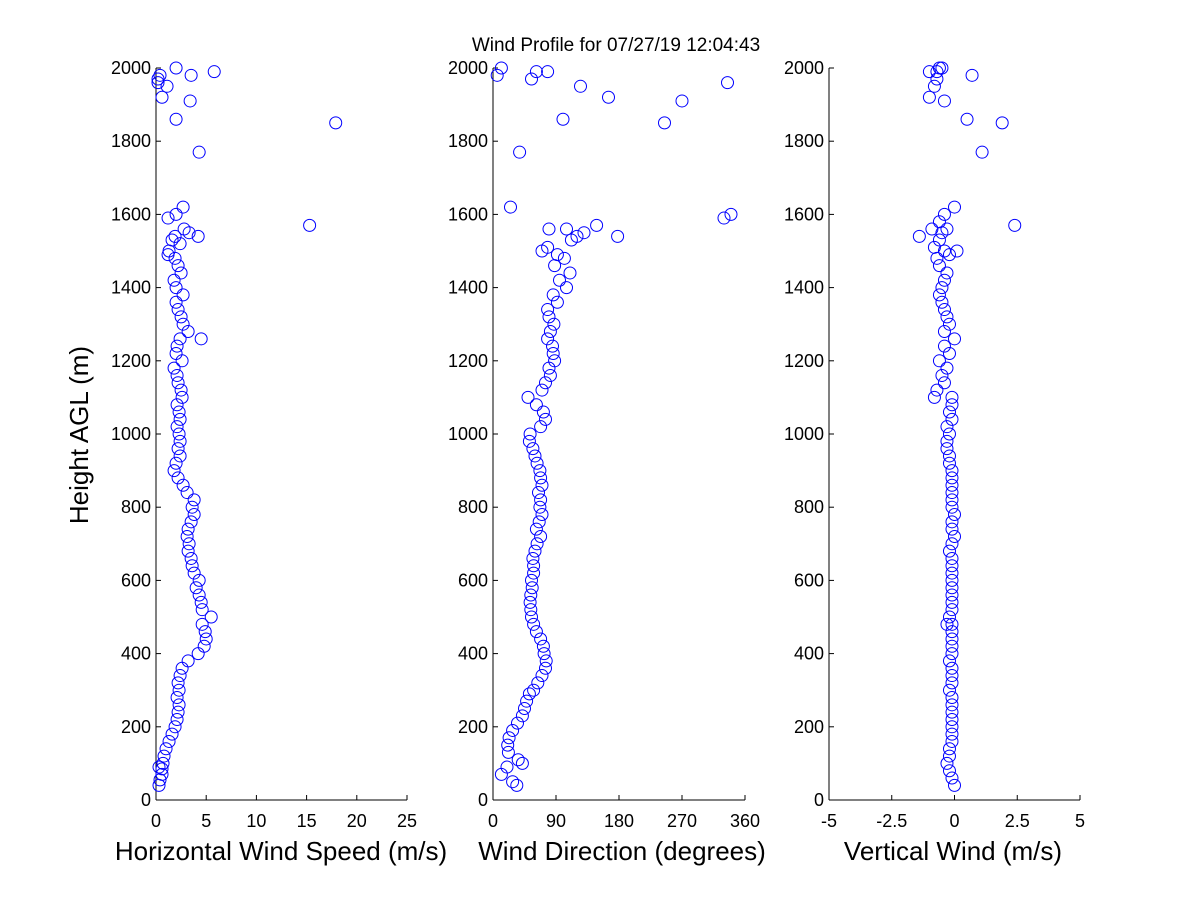 The image size is (1200, 900). Describe the element at coordinates (804, 68) in the screenshot. I see `y-tick-label-vertical-wind: 2000` at that location.